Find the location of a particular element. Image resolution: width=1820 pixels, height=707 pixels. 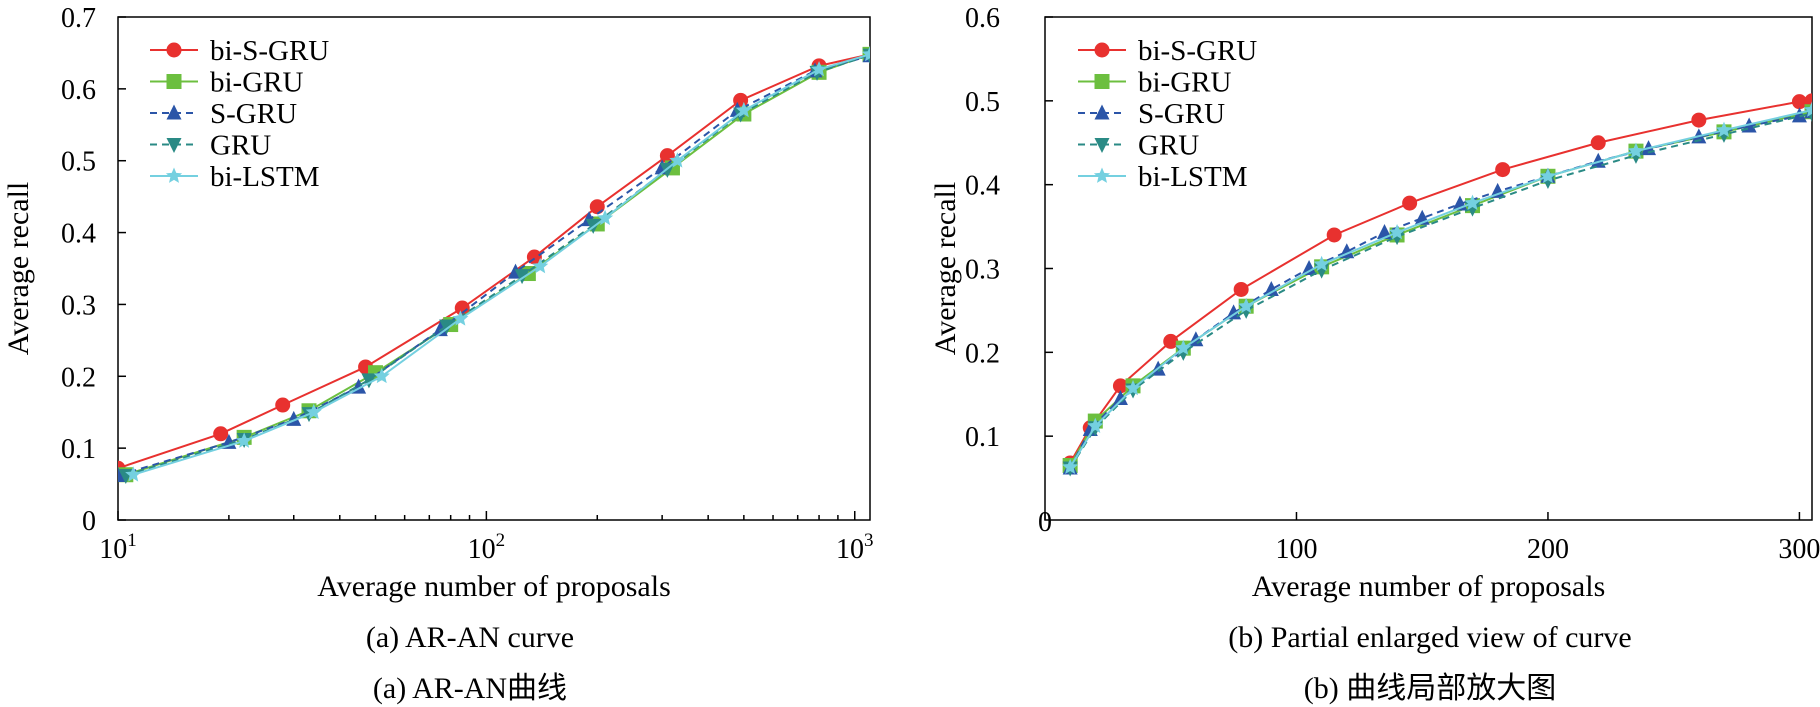

x-tick-label: 10³ is located at coordinates (855, 547).